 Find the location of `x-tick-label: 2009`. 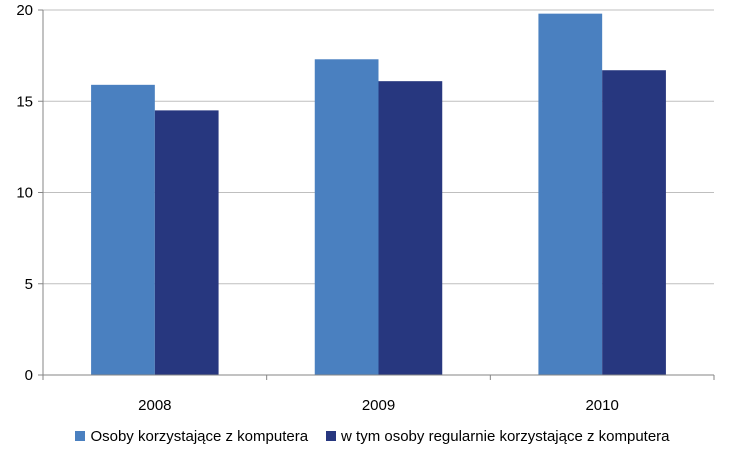

x-tick-label: 2009 is located at coordinates (378, 405).